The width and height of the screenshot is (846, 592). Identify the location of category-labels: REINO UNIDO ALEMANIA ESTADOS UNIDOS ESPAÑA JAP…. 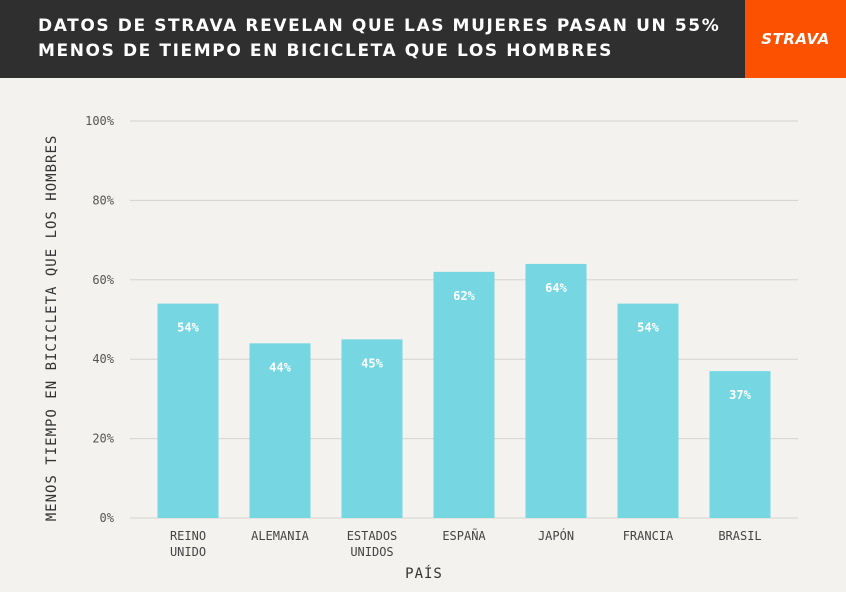
(466, 543).